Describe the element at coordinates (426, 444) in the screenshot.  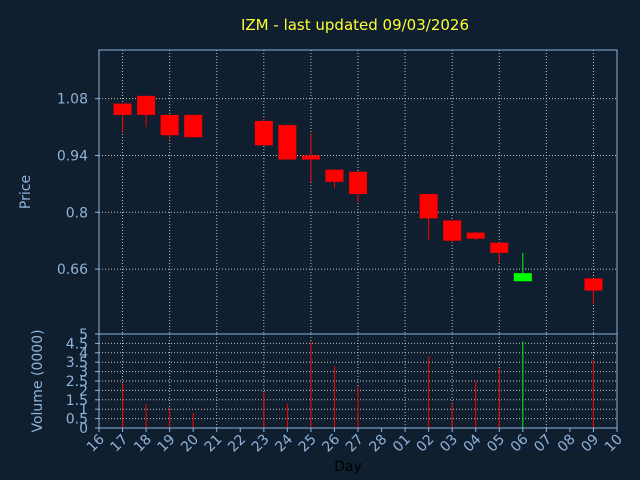
I see `x-tick-label: 02` at that location.